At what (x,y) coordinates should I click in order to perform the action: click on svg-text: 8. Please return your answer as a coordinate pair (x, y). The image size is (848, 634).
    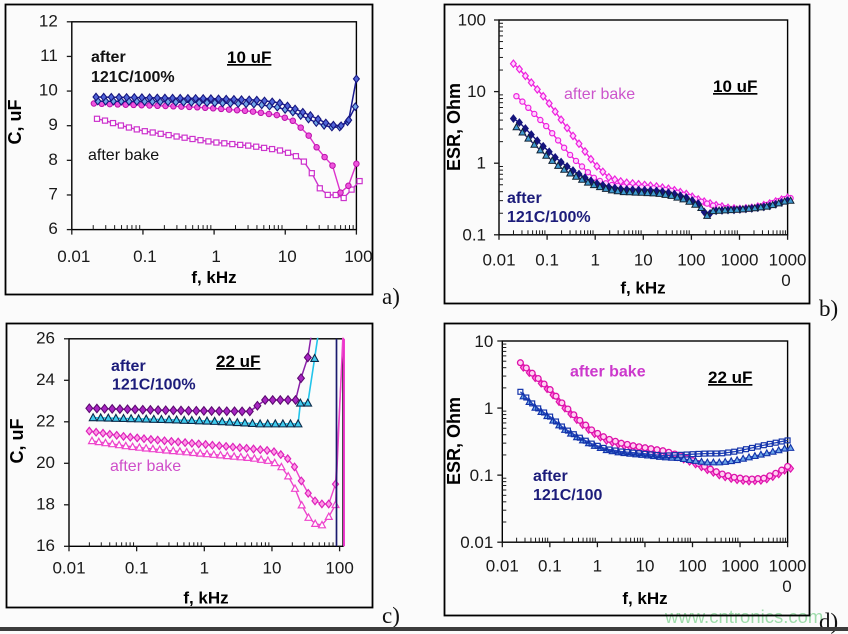
    Looking at the image, I should click on (52, 159).